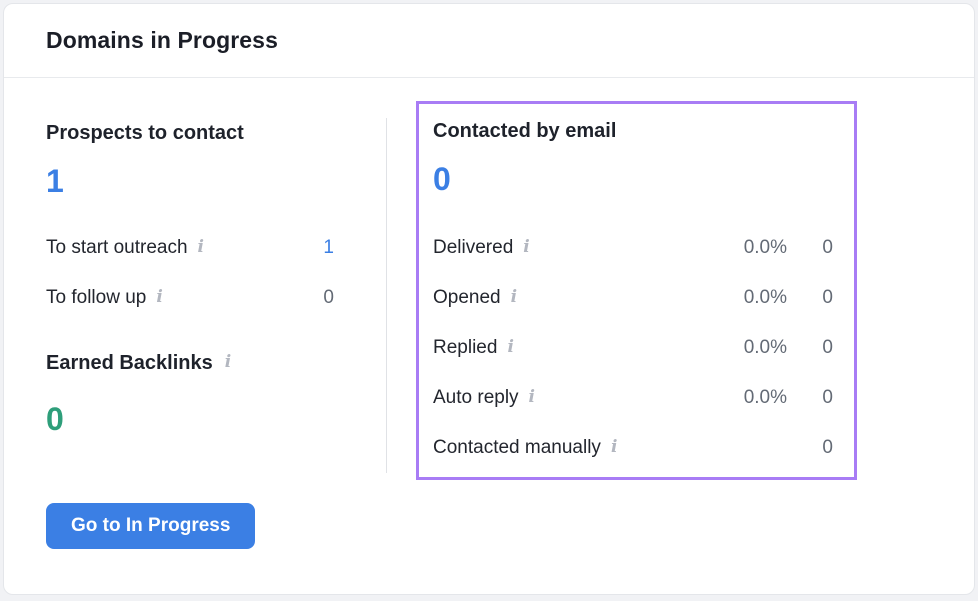 Image resolution: width=978 pixels, height=601 pixels. I want to click on stat-label: Delivered, so click(473, 247).